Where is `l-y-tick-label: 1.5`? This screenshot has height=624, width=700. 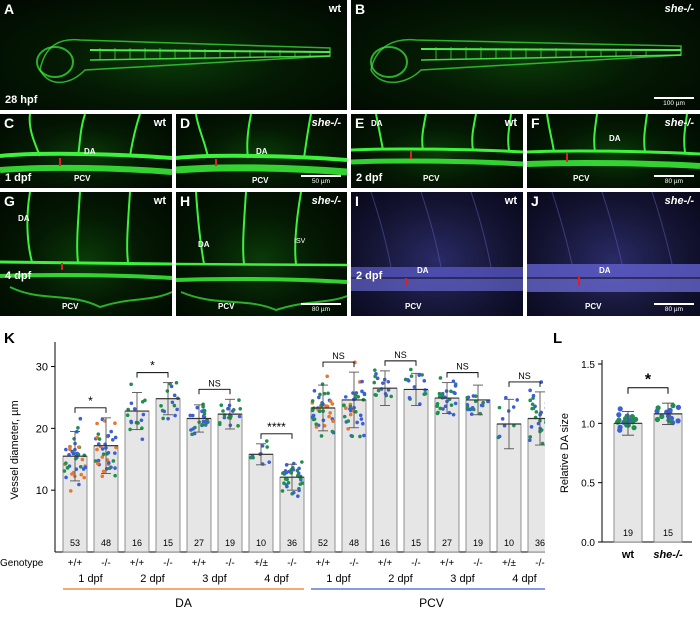
l-y-tick-label: 1.5 is located at coordinates (588, 365).